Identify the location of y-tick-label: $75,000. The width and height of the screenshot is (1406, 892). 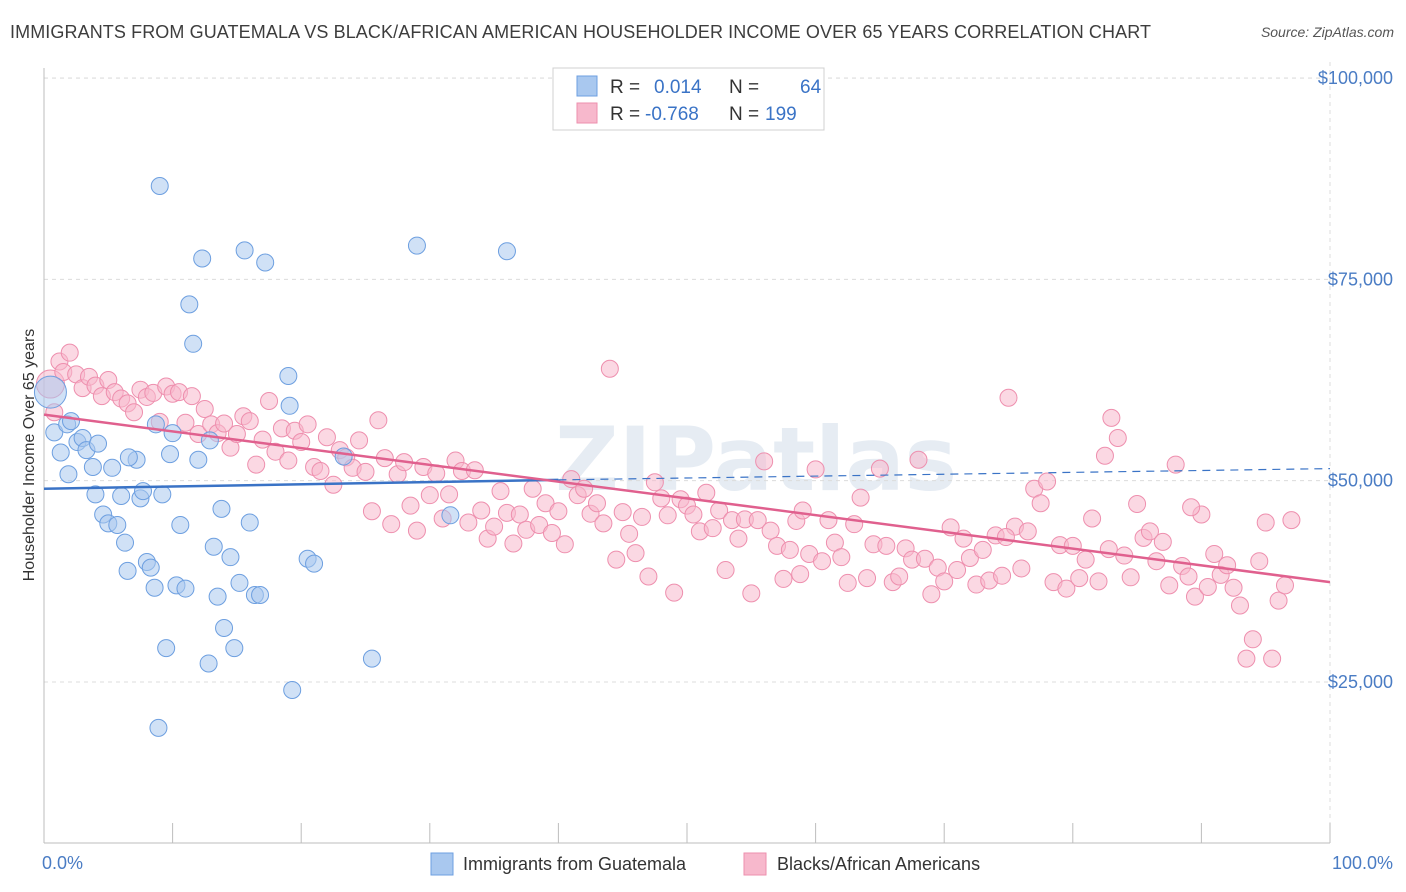
(1360, 279).